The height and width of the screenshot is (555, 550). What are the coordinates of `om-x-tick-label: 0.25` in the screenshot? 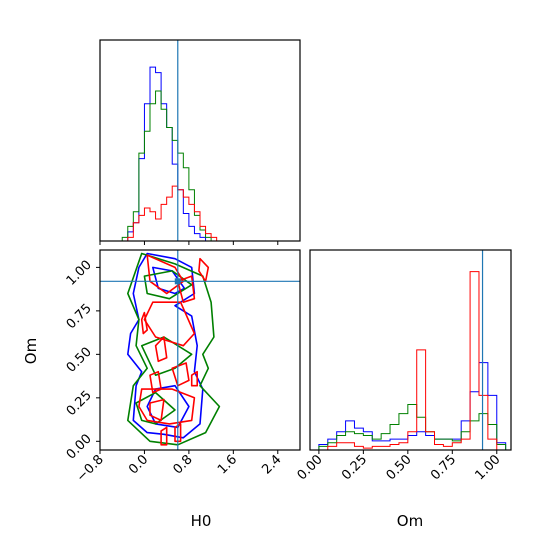 It's located at (354, 467).